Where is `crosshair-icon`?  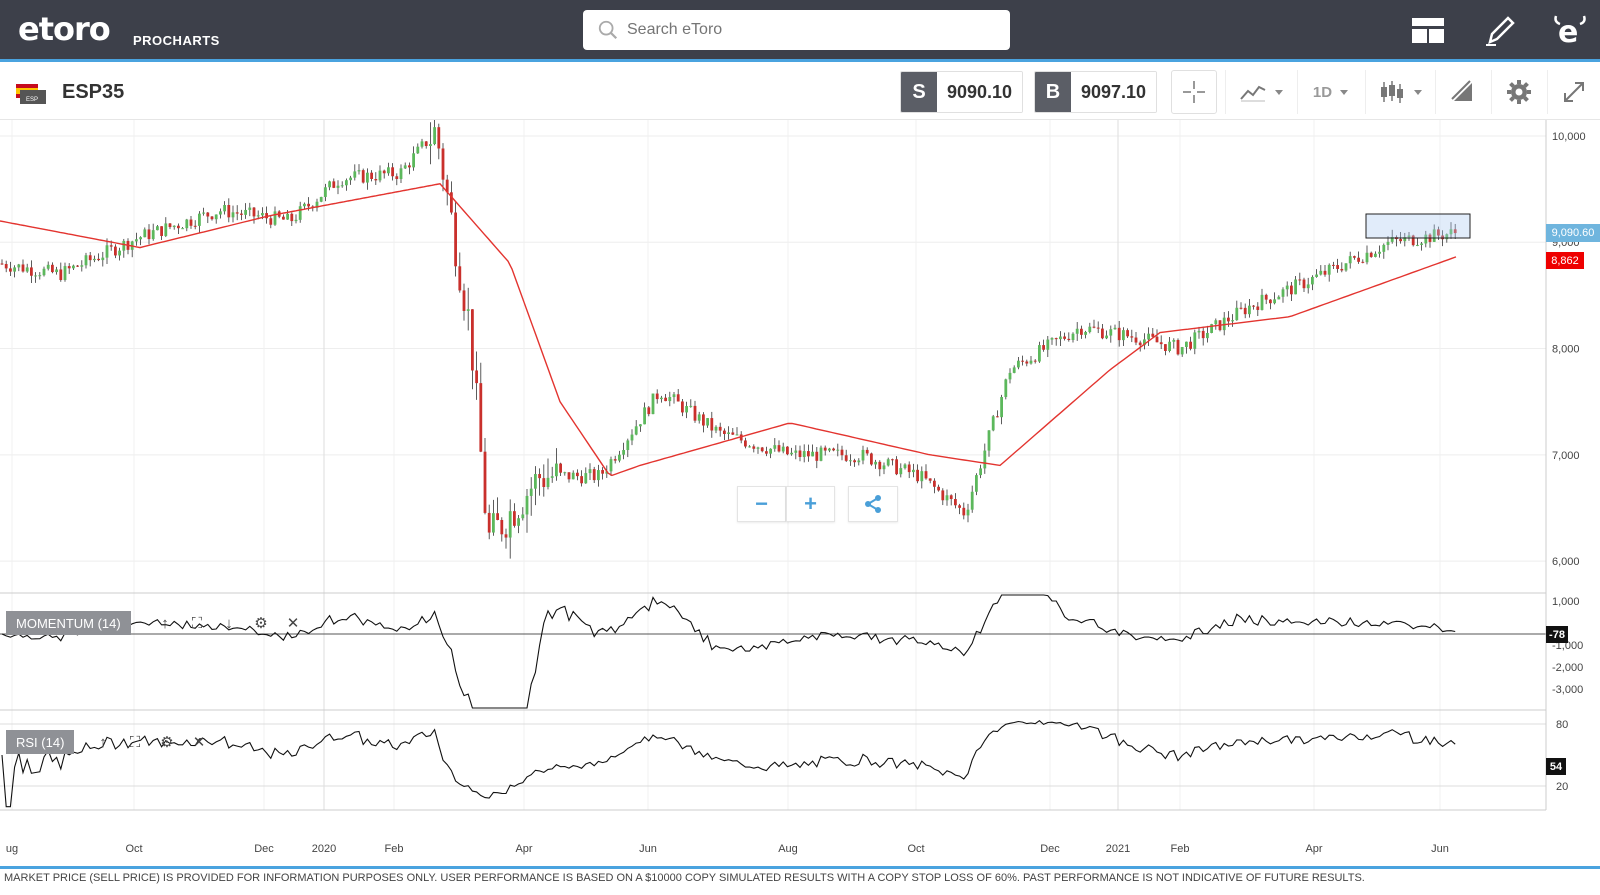
crosshair-icon is located at coordinates (1194, 92).